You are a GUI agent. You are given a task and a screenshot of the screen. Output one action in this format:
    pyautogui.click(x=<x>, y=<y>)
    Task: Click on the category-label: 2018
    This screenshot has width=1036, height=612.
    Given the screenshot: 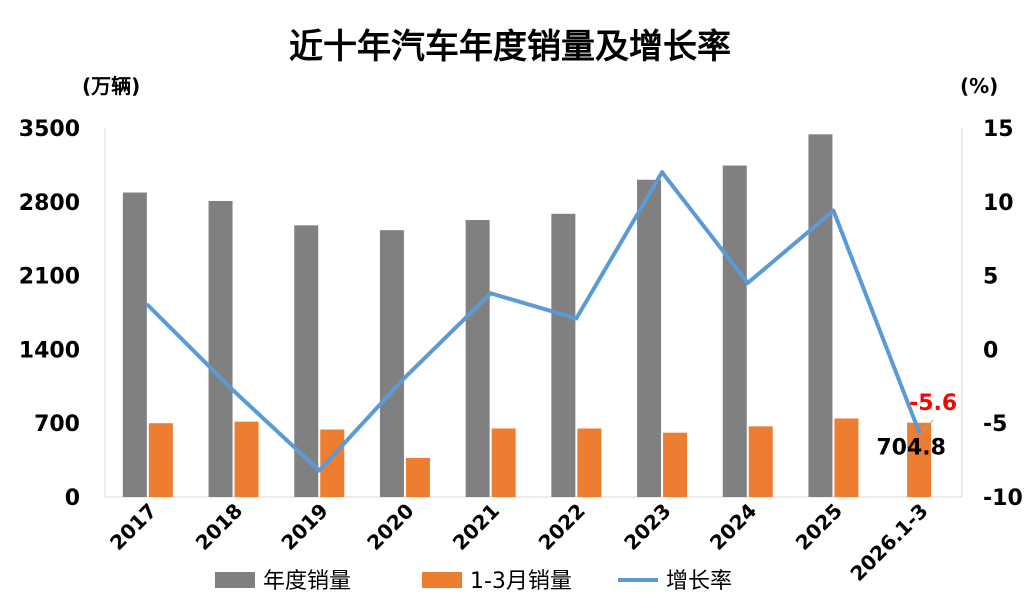 What is the action you would take?
    pyautogui.click(x=219, y=527)
    